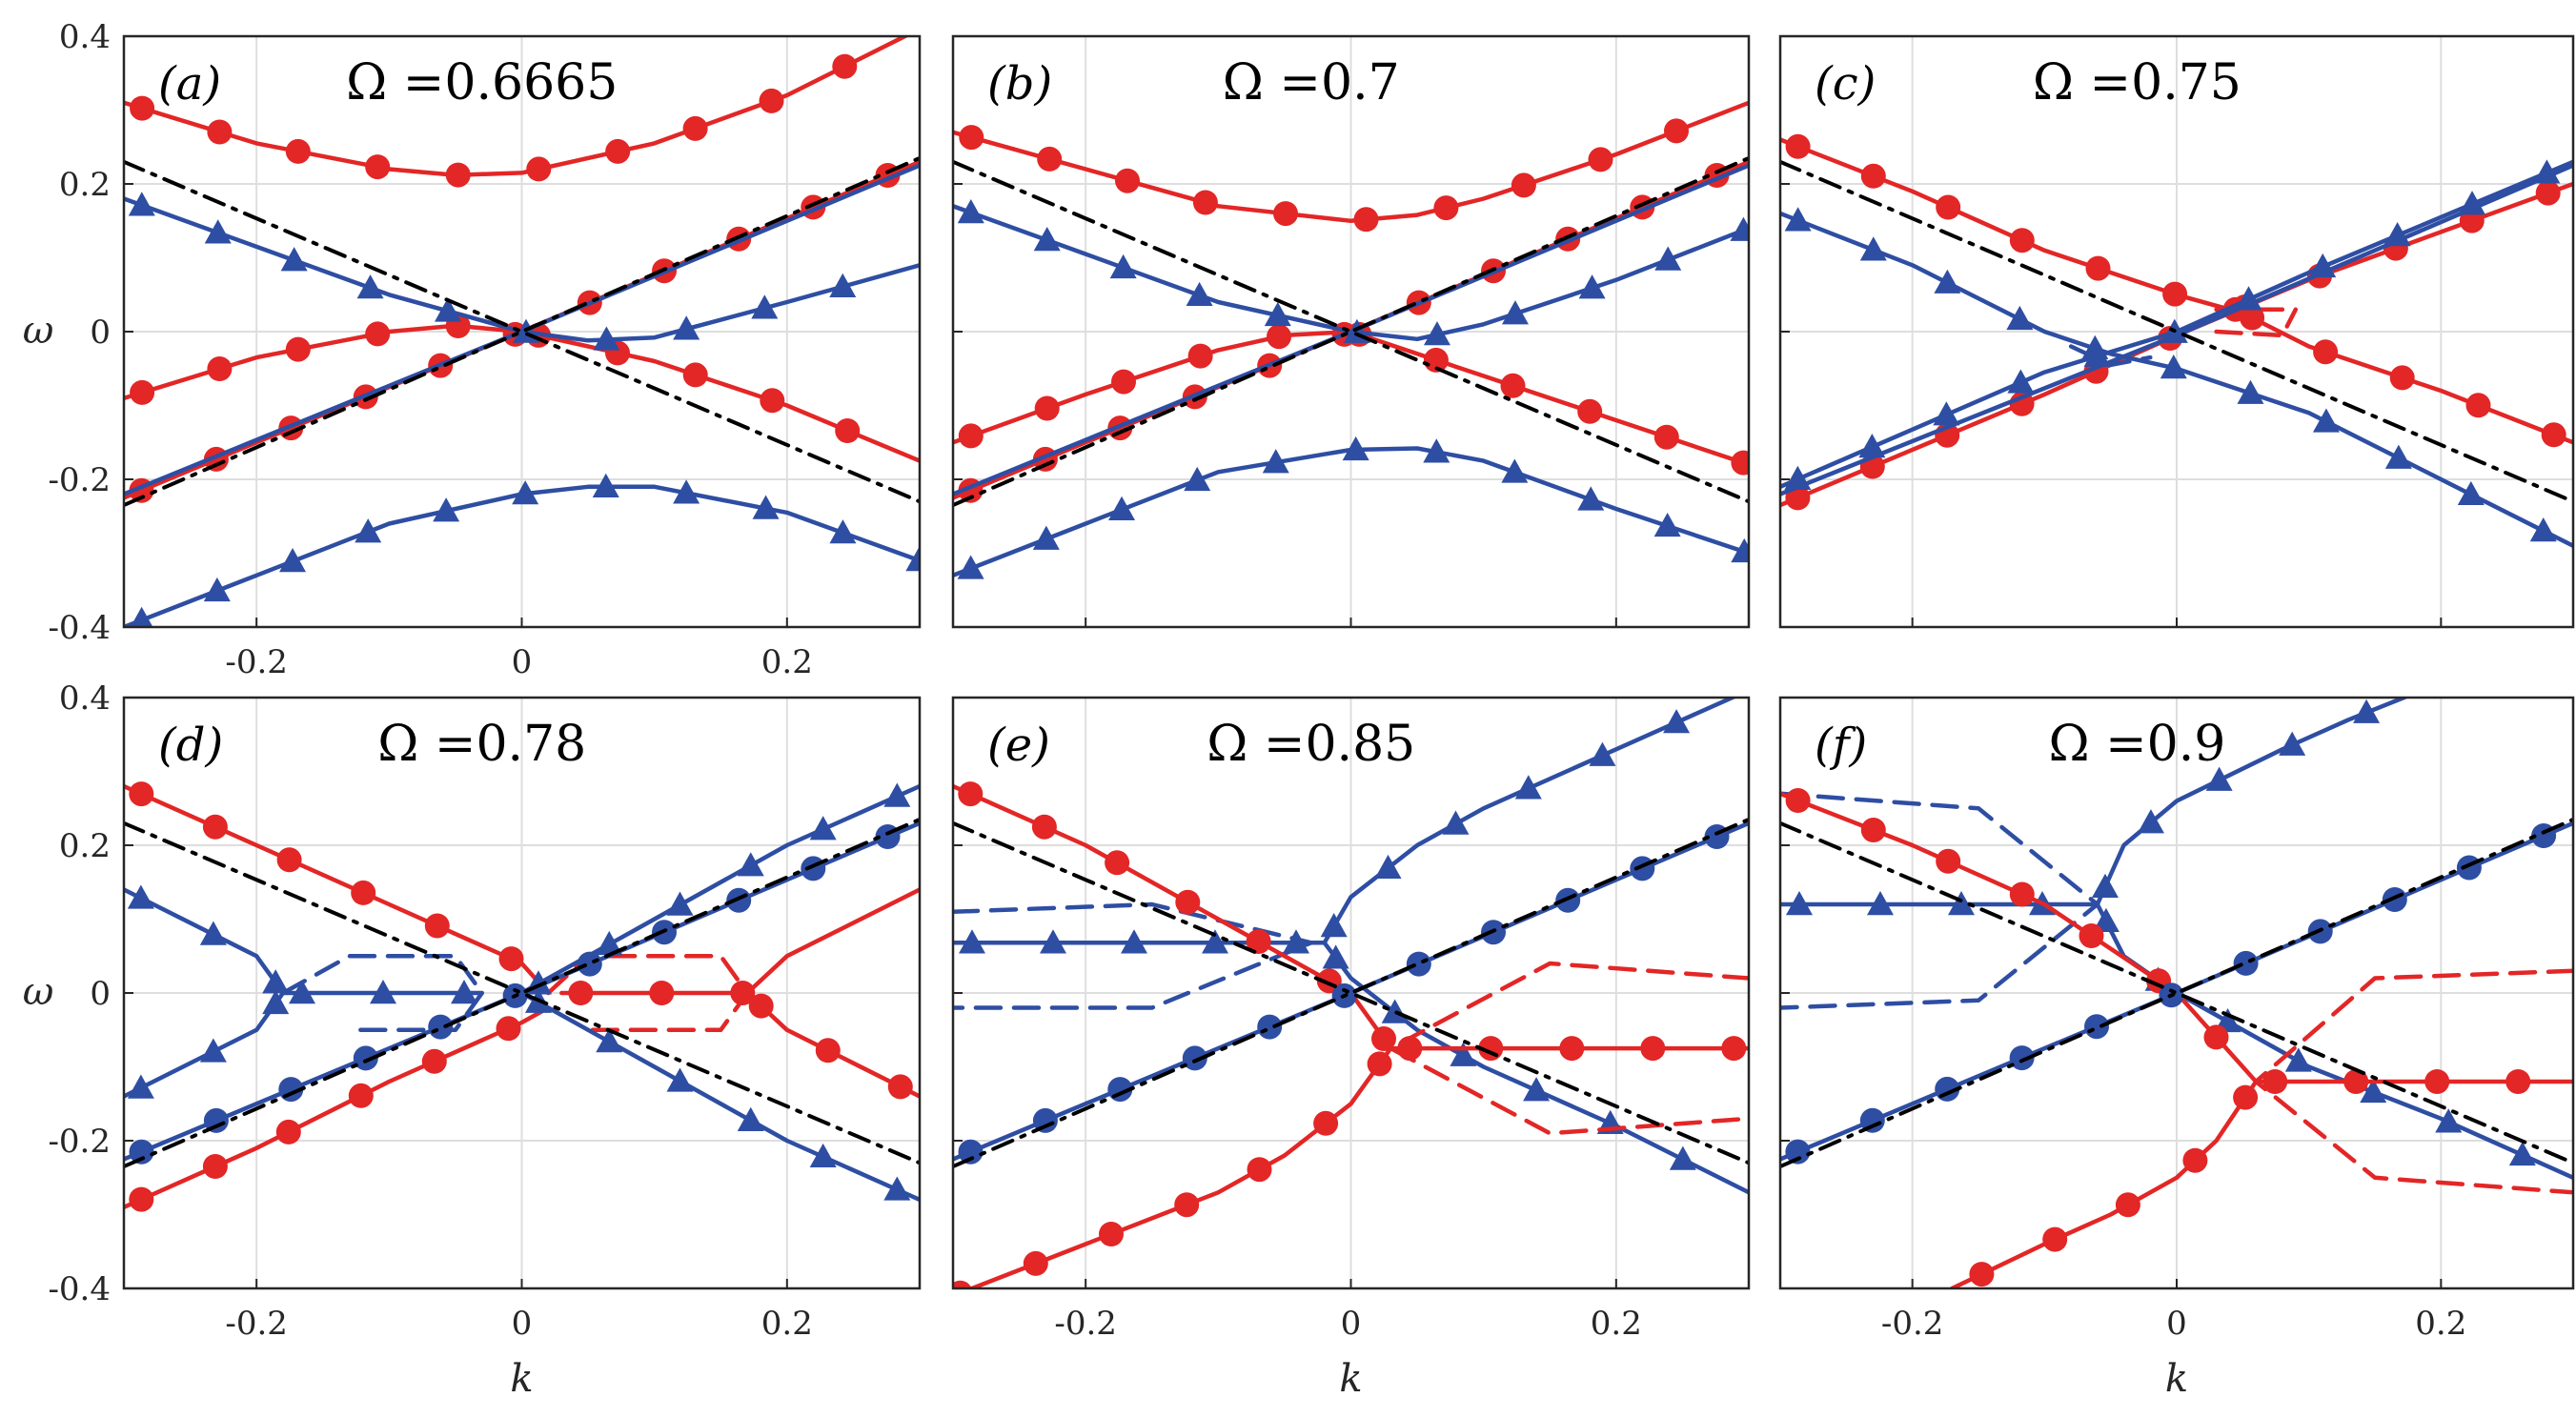 The image size is (2576, 1418). Describe the element at coordinates (1311, 82) in the screenshot. I see `panel-title: Ω =0.7` at that location.